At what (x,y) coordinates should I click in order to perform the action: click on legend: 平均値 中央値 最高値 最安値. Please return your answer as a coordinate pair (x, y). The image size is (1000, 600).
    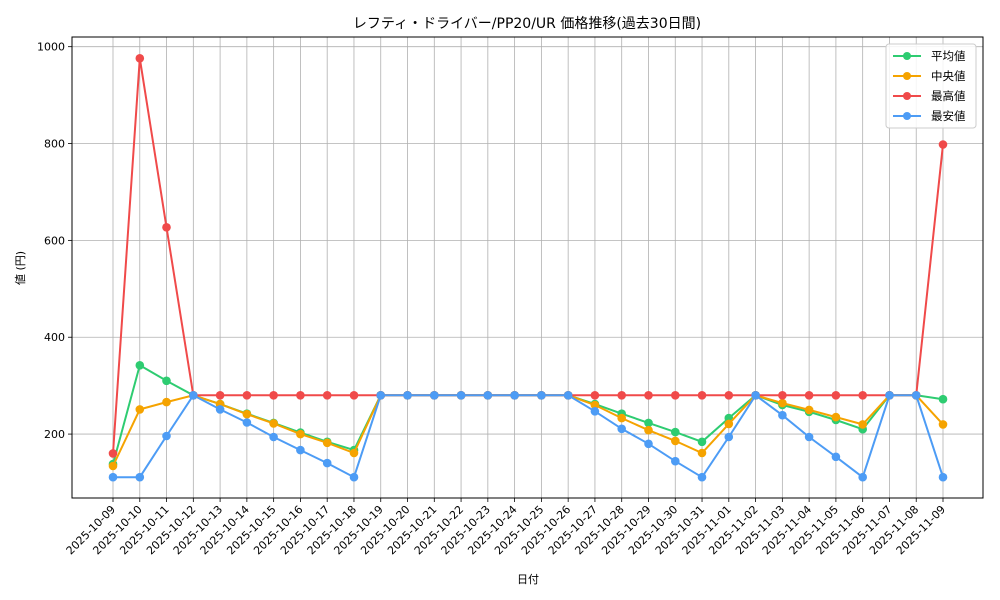
    Looking at the image, I should click on (931, 86).